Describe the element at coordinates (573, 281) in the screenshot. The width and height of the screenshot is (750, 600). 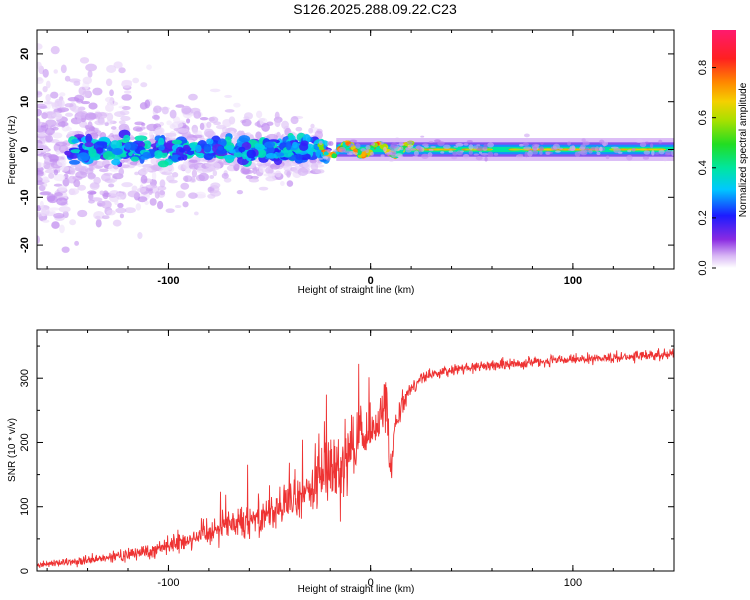
I see `x-tick-label: 100` at that location.